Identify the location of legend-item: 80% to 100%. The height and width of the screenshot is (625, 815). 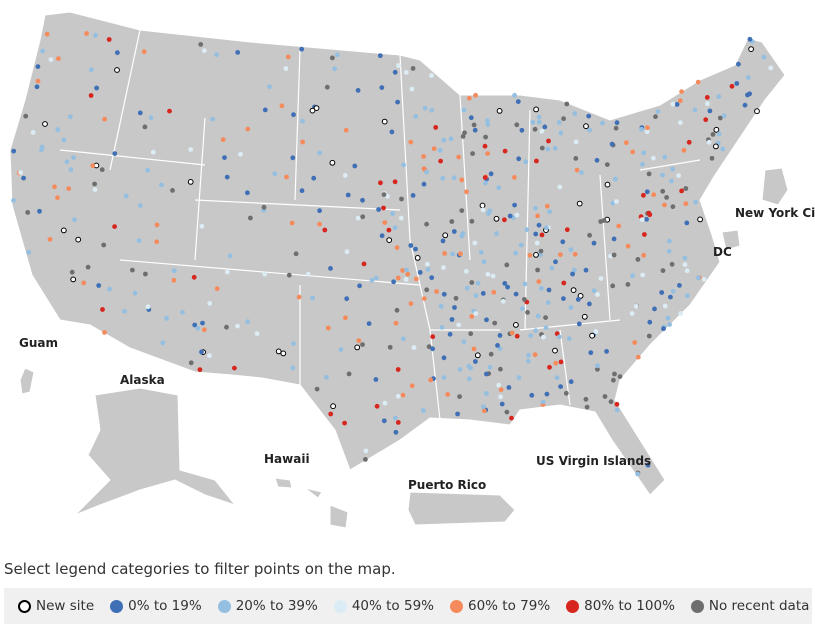
(620, 606).